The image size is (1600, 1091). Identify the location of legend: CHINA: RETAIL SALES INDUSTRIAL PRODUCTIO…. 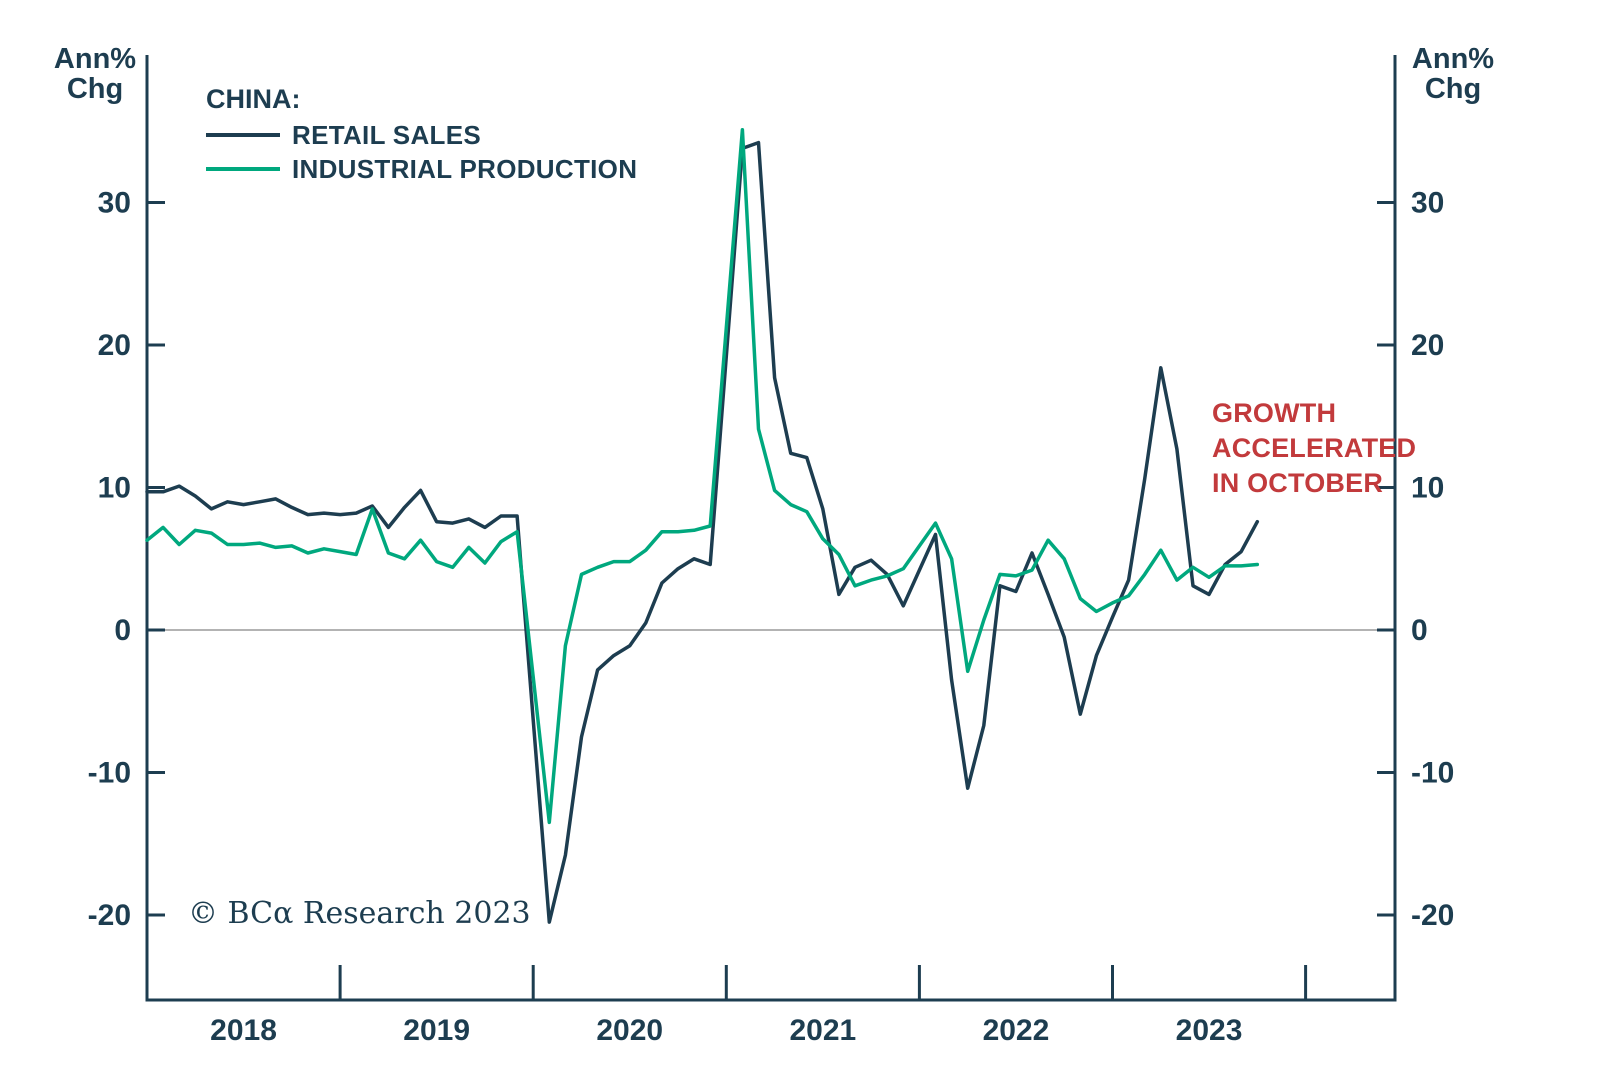
(422, 134).